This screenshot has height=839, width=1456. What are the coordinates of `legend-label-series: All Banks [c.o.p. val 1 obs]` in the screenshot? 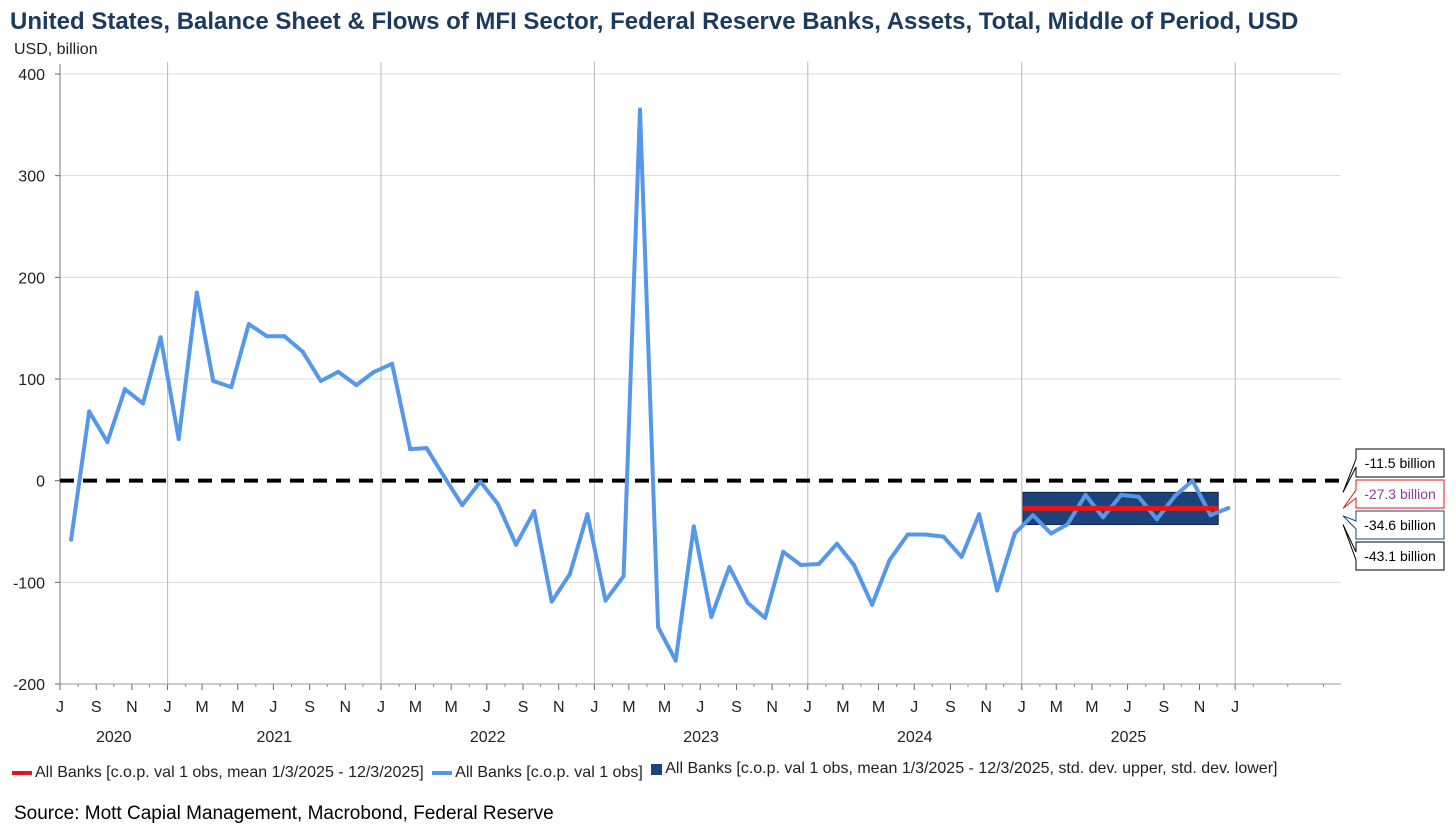 It's located at (549, 772).